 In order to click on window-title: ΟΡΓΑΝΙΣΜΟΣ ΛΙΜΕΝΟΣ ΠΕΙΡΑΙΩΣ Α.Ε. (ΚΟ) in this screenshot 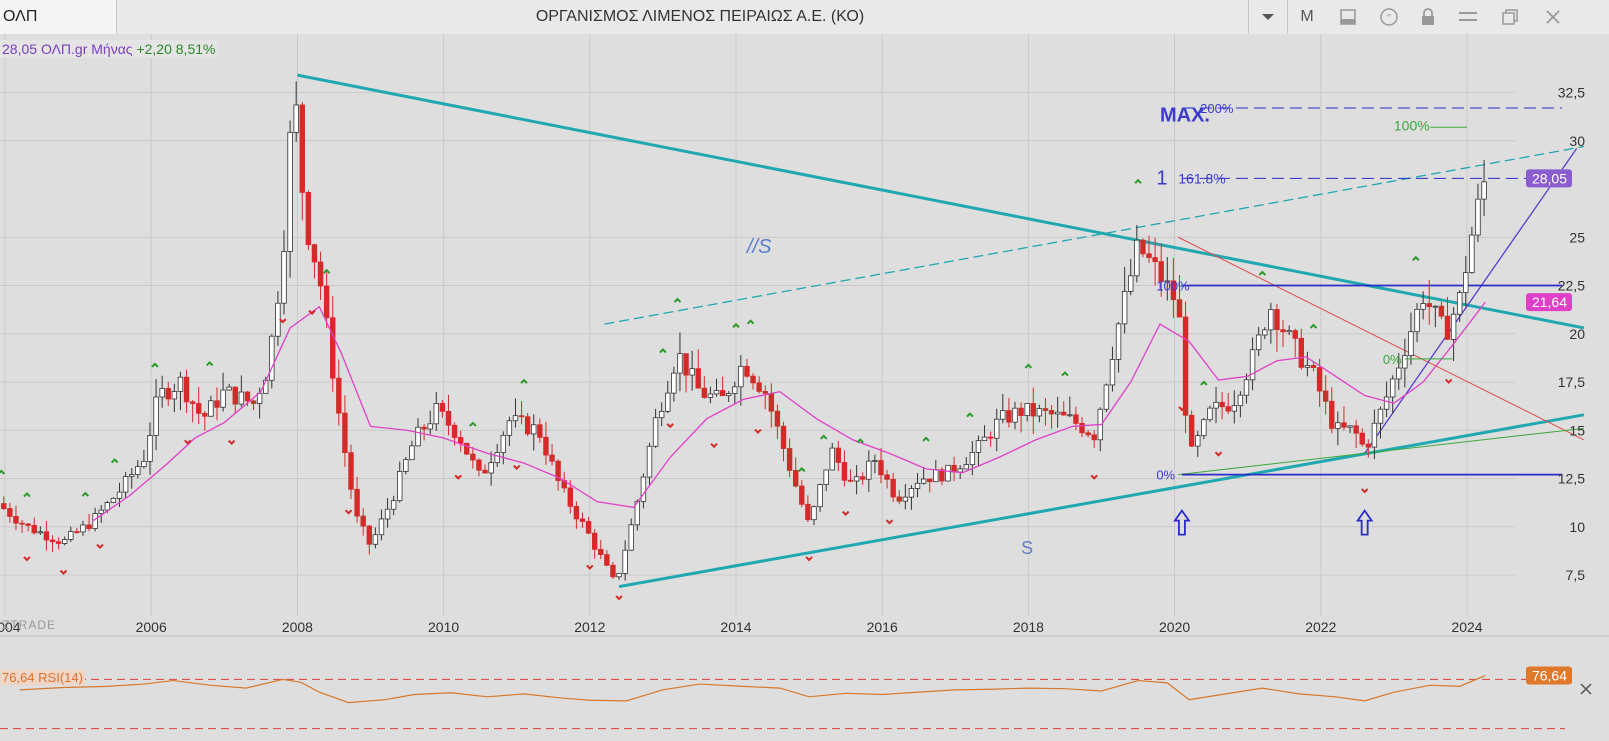, I will do `click(700, 16)`.